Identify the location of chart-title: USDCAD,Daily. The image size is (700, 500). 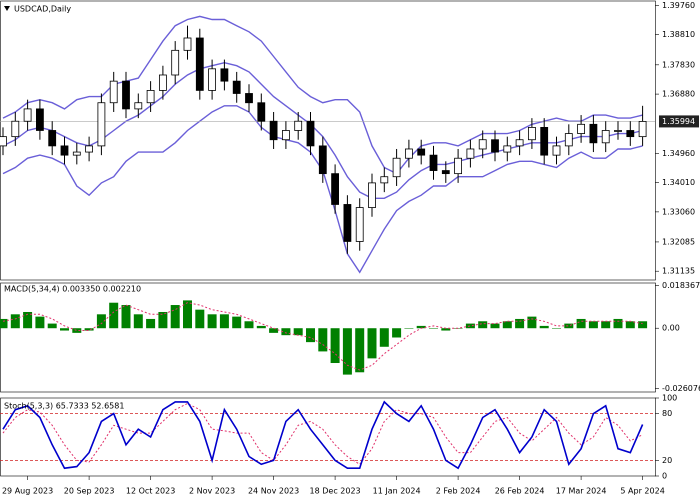
(42, 9).